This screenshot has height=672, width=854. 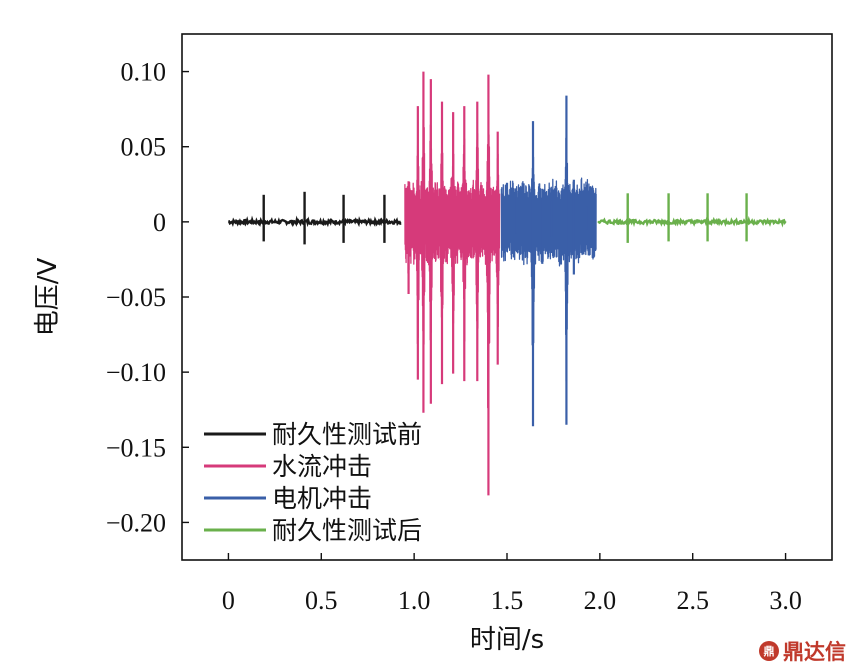 I want to click on watermark-text: 鼎达信, so click(x=814, y=652).